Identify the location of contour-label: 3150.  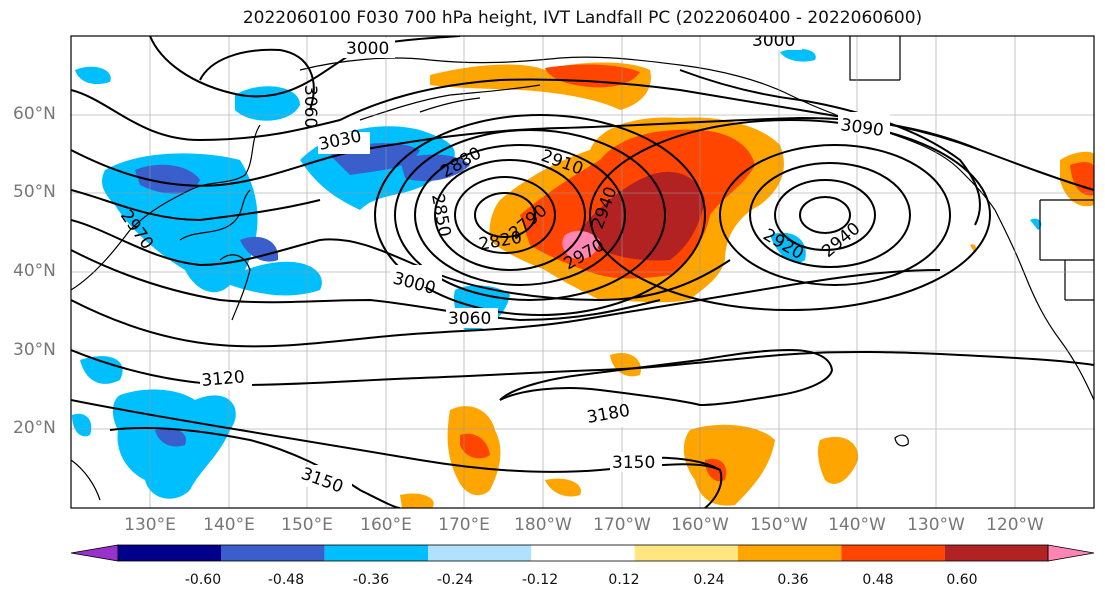
(633, 463).